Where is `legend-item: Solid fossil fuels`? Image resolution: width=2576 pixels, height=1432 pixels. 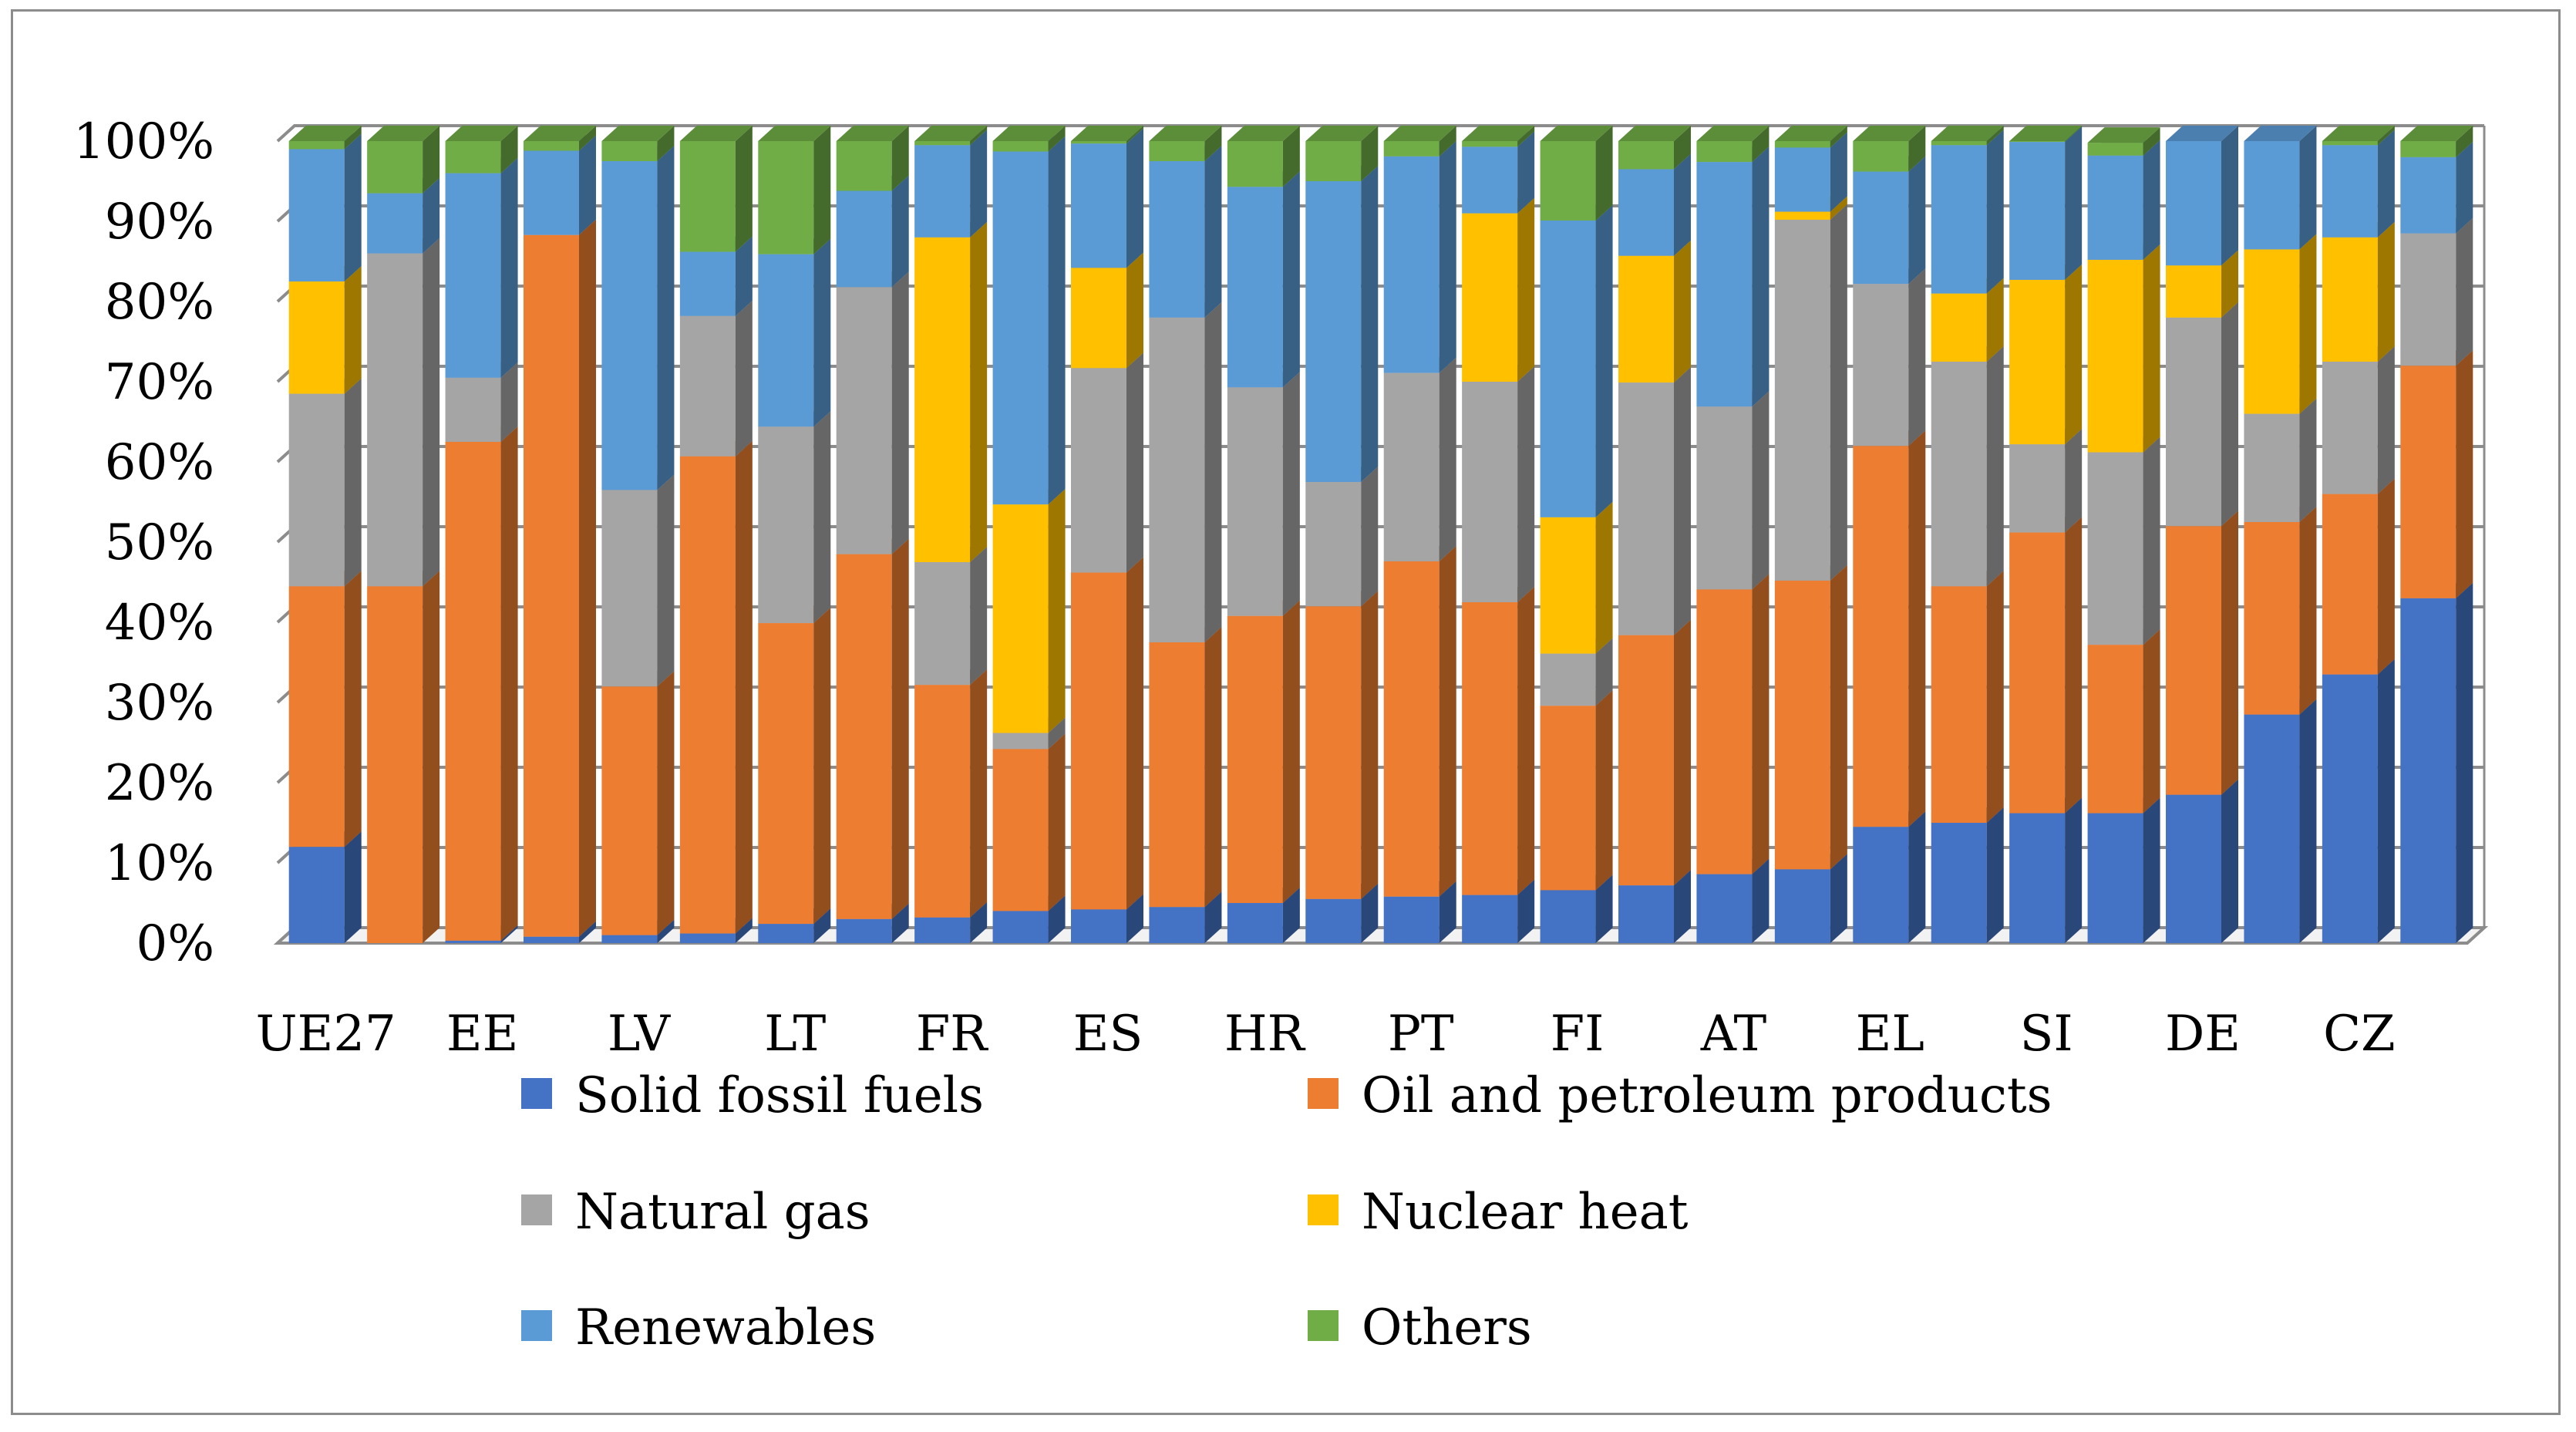 legend-item: Solid fossil fuels is located at coordinates (752, 1095).